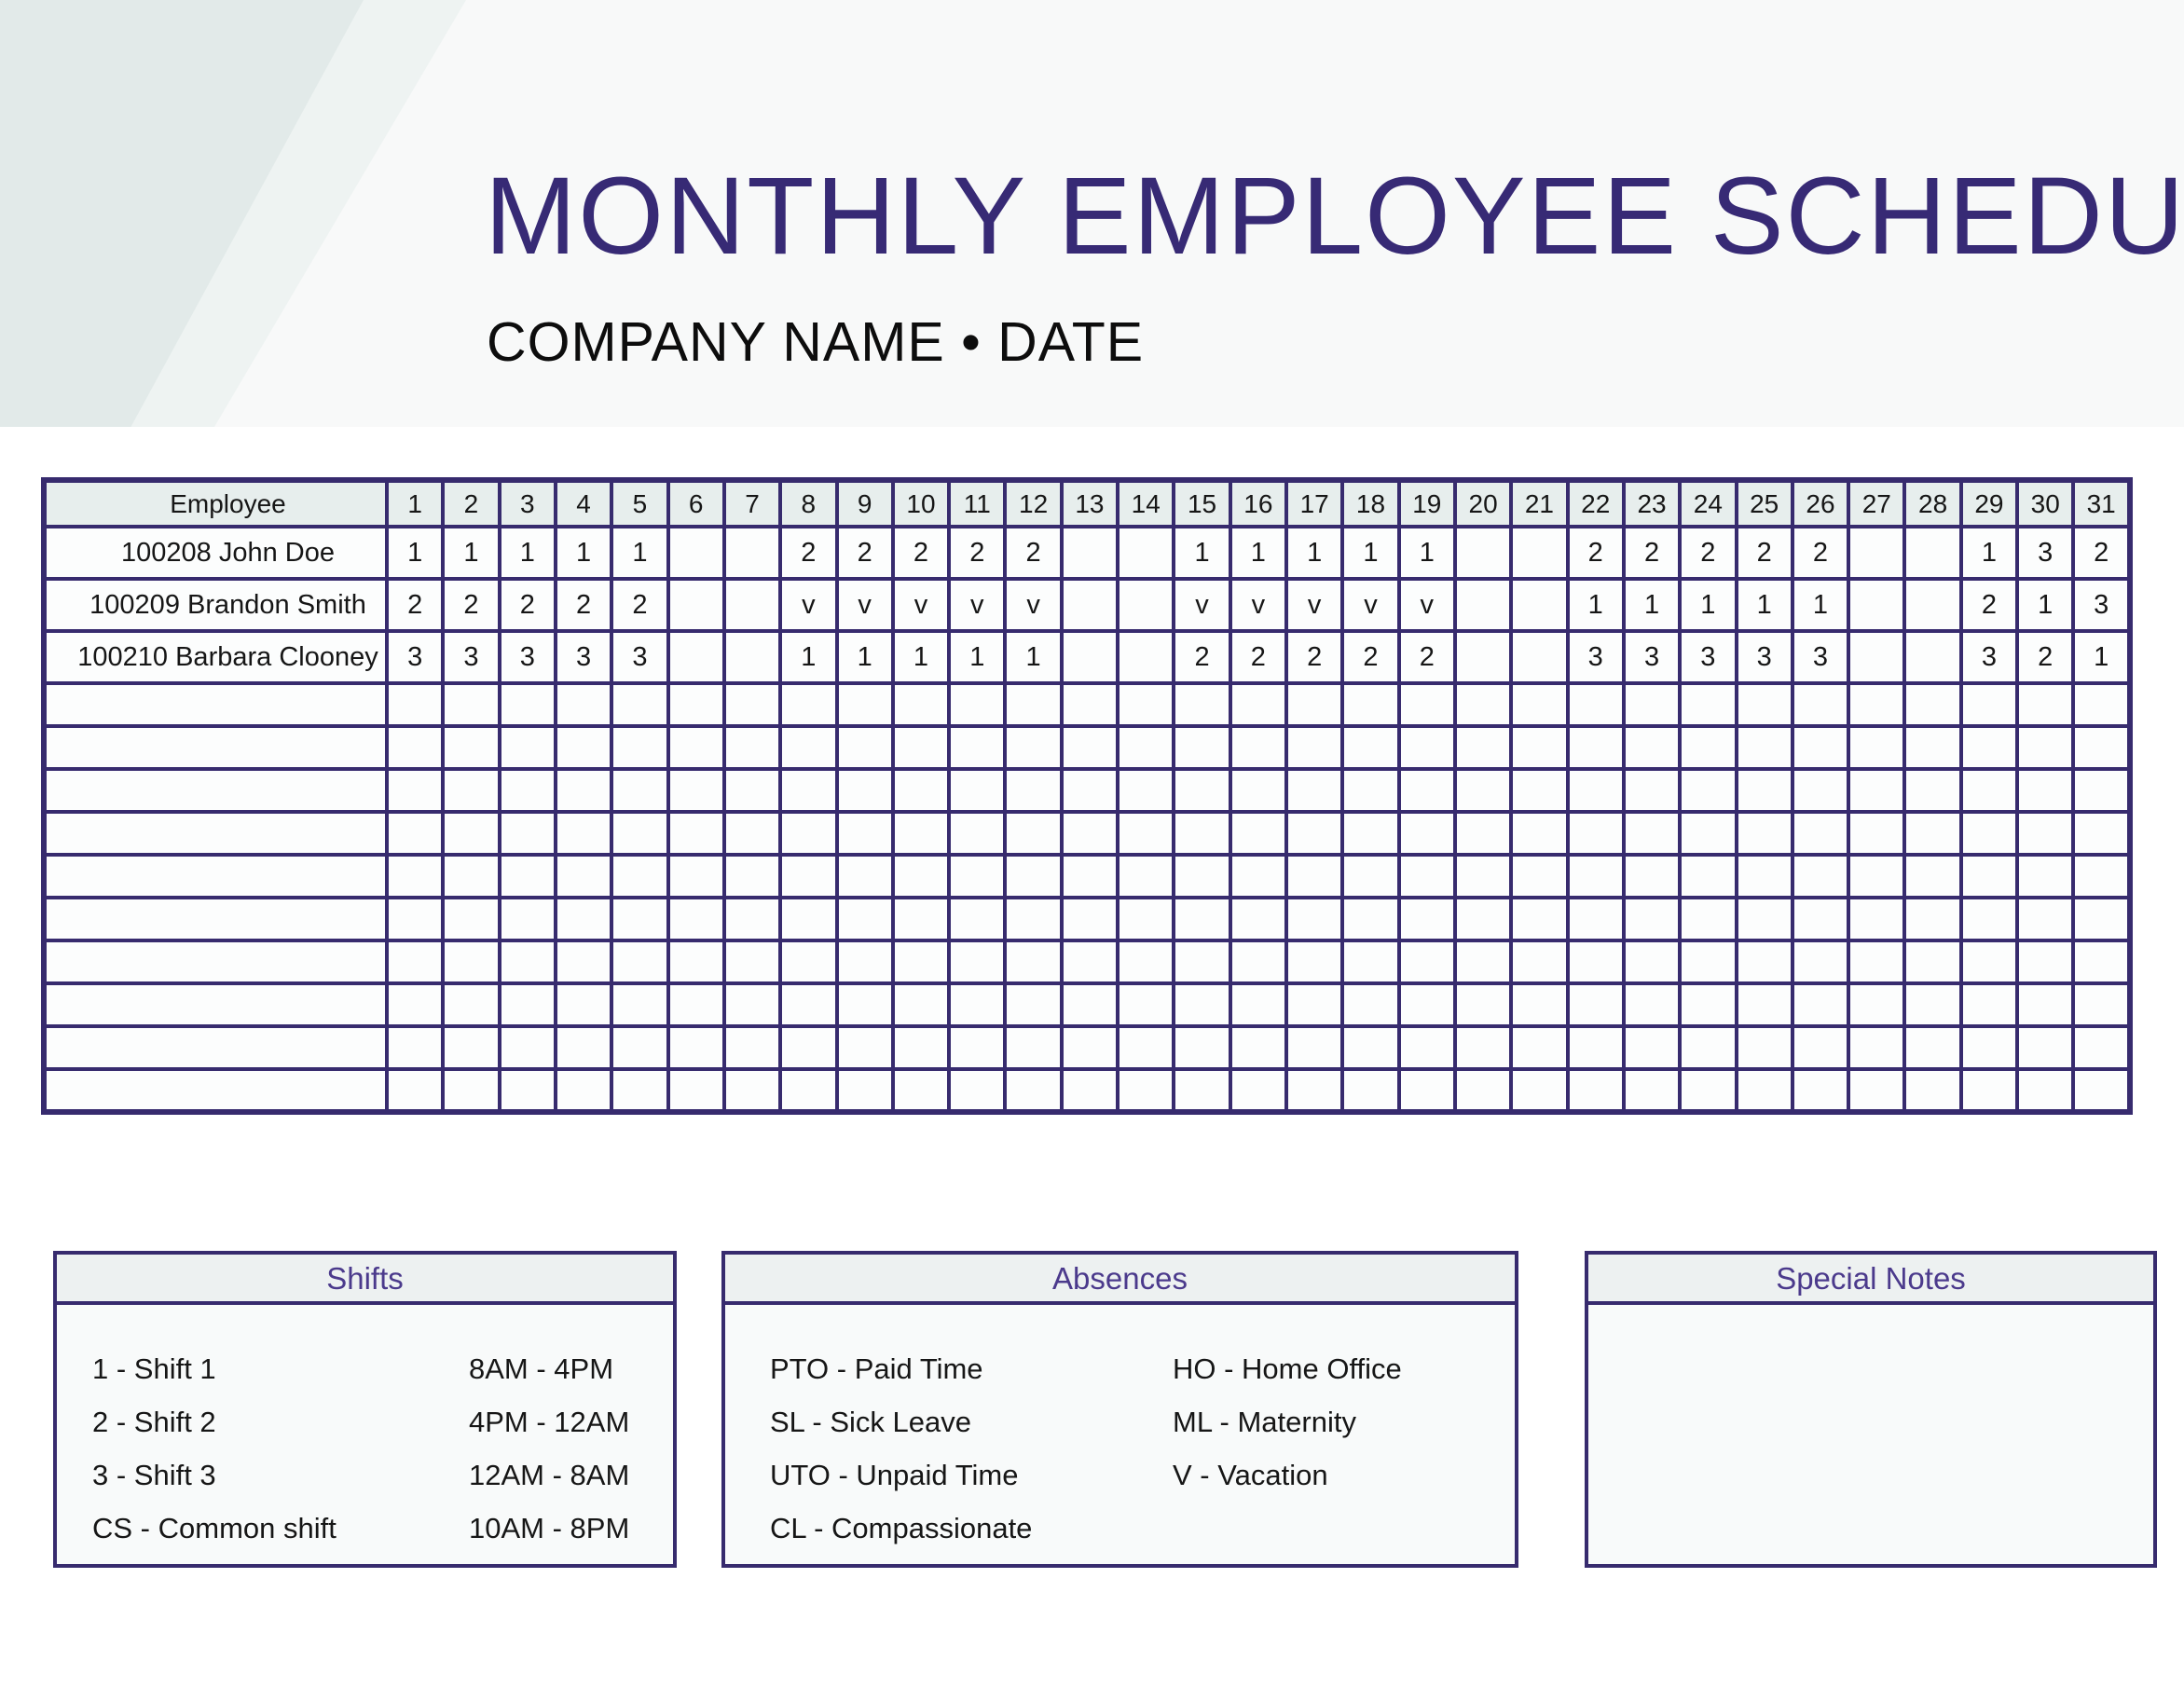 This screenshot has width=2184, height=1688. Describe the element at coordinates (1483, 503) in the screenshot. I see `day-column-header: 20` at that location.